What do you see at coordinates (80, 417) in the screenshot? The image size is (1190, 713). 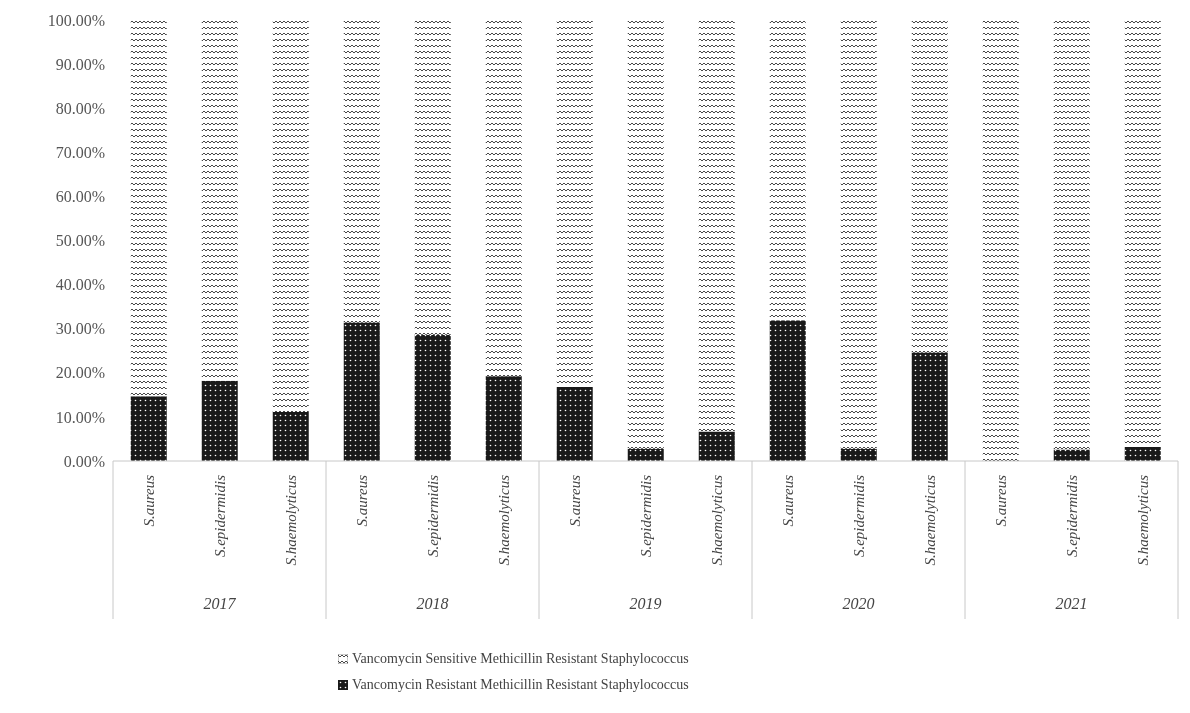 I see `y-tick-label: 10.00%` at bounding box center [80, 417].